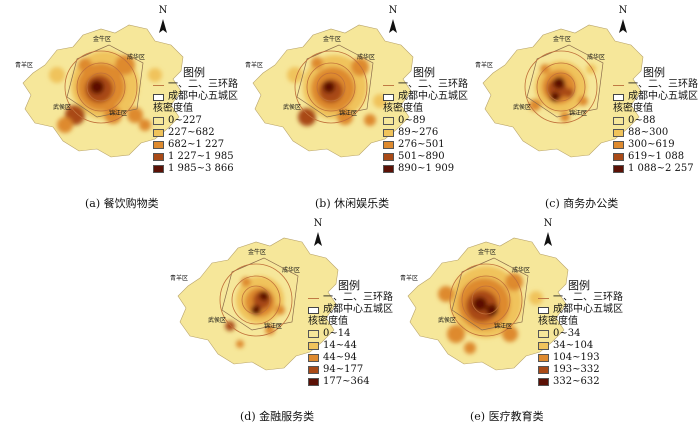  Describe the element at coordinates (343, 369) in the screenshot. I see `legend-class-label: 94~177` at that location.